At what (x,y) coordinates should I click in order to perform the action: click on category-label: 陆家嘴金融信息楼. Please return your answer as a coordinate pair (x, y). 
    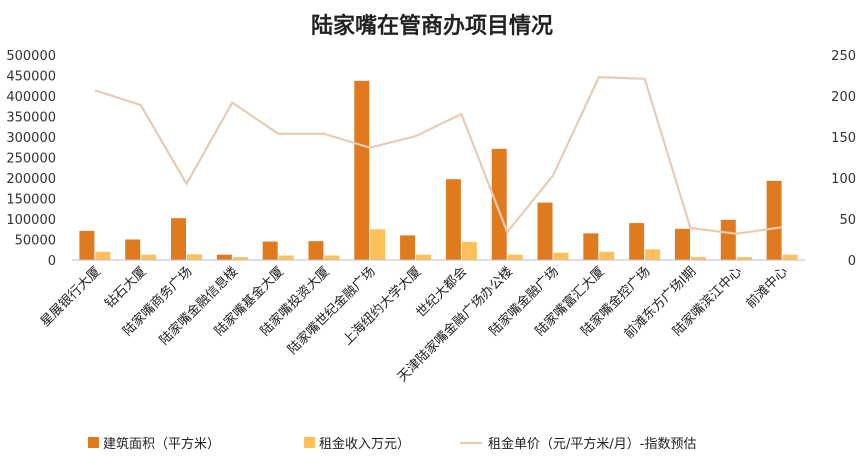
    Looking at the image, I should click on (198, 306).